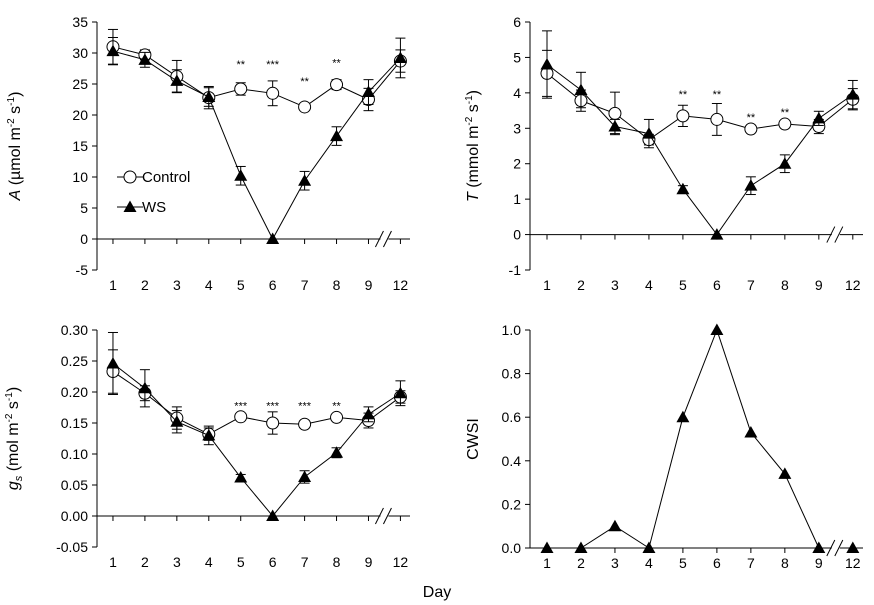 The height and width of the screenshot is (605, 874). What do you see at coordinates (14, 438) in the screenshot?
I see `y-axis-label: gs (mol m-2 s-1)` at bounding box center [14, 438].